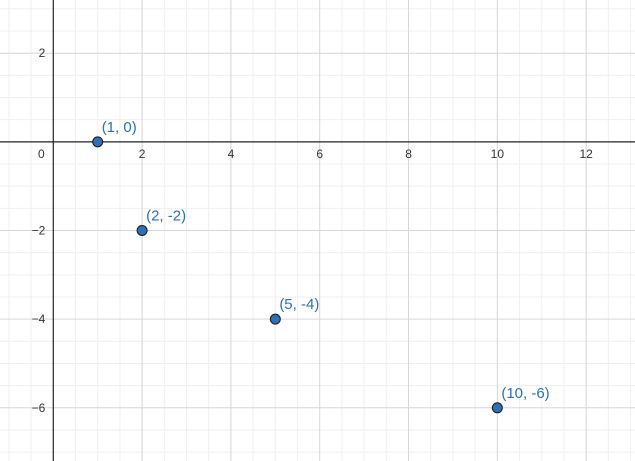 Image resolution: width=635 pixels, height=461 pixels. Describe the element at coordinates (142, 154) in the screenshot. I see `x-tick-label: 2` at that location.